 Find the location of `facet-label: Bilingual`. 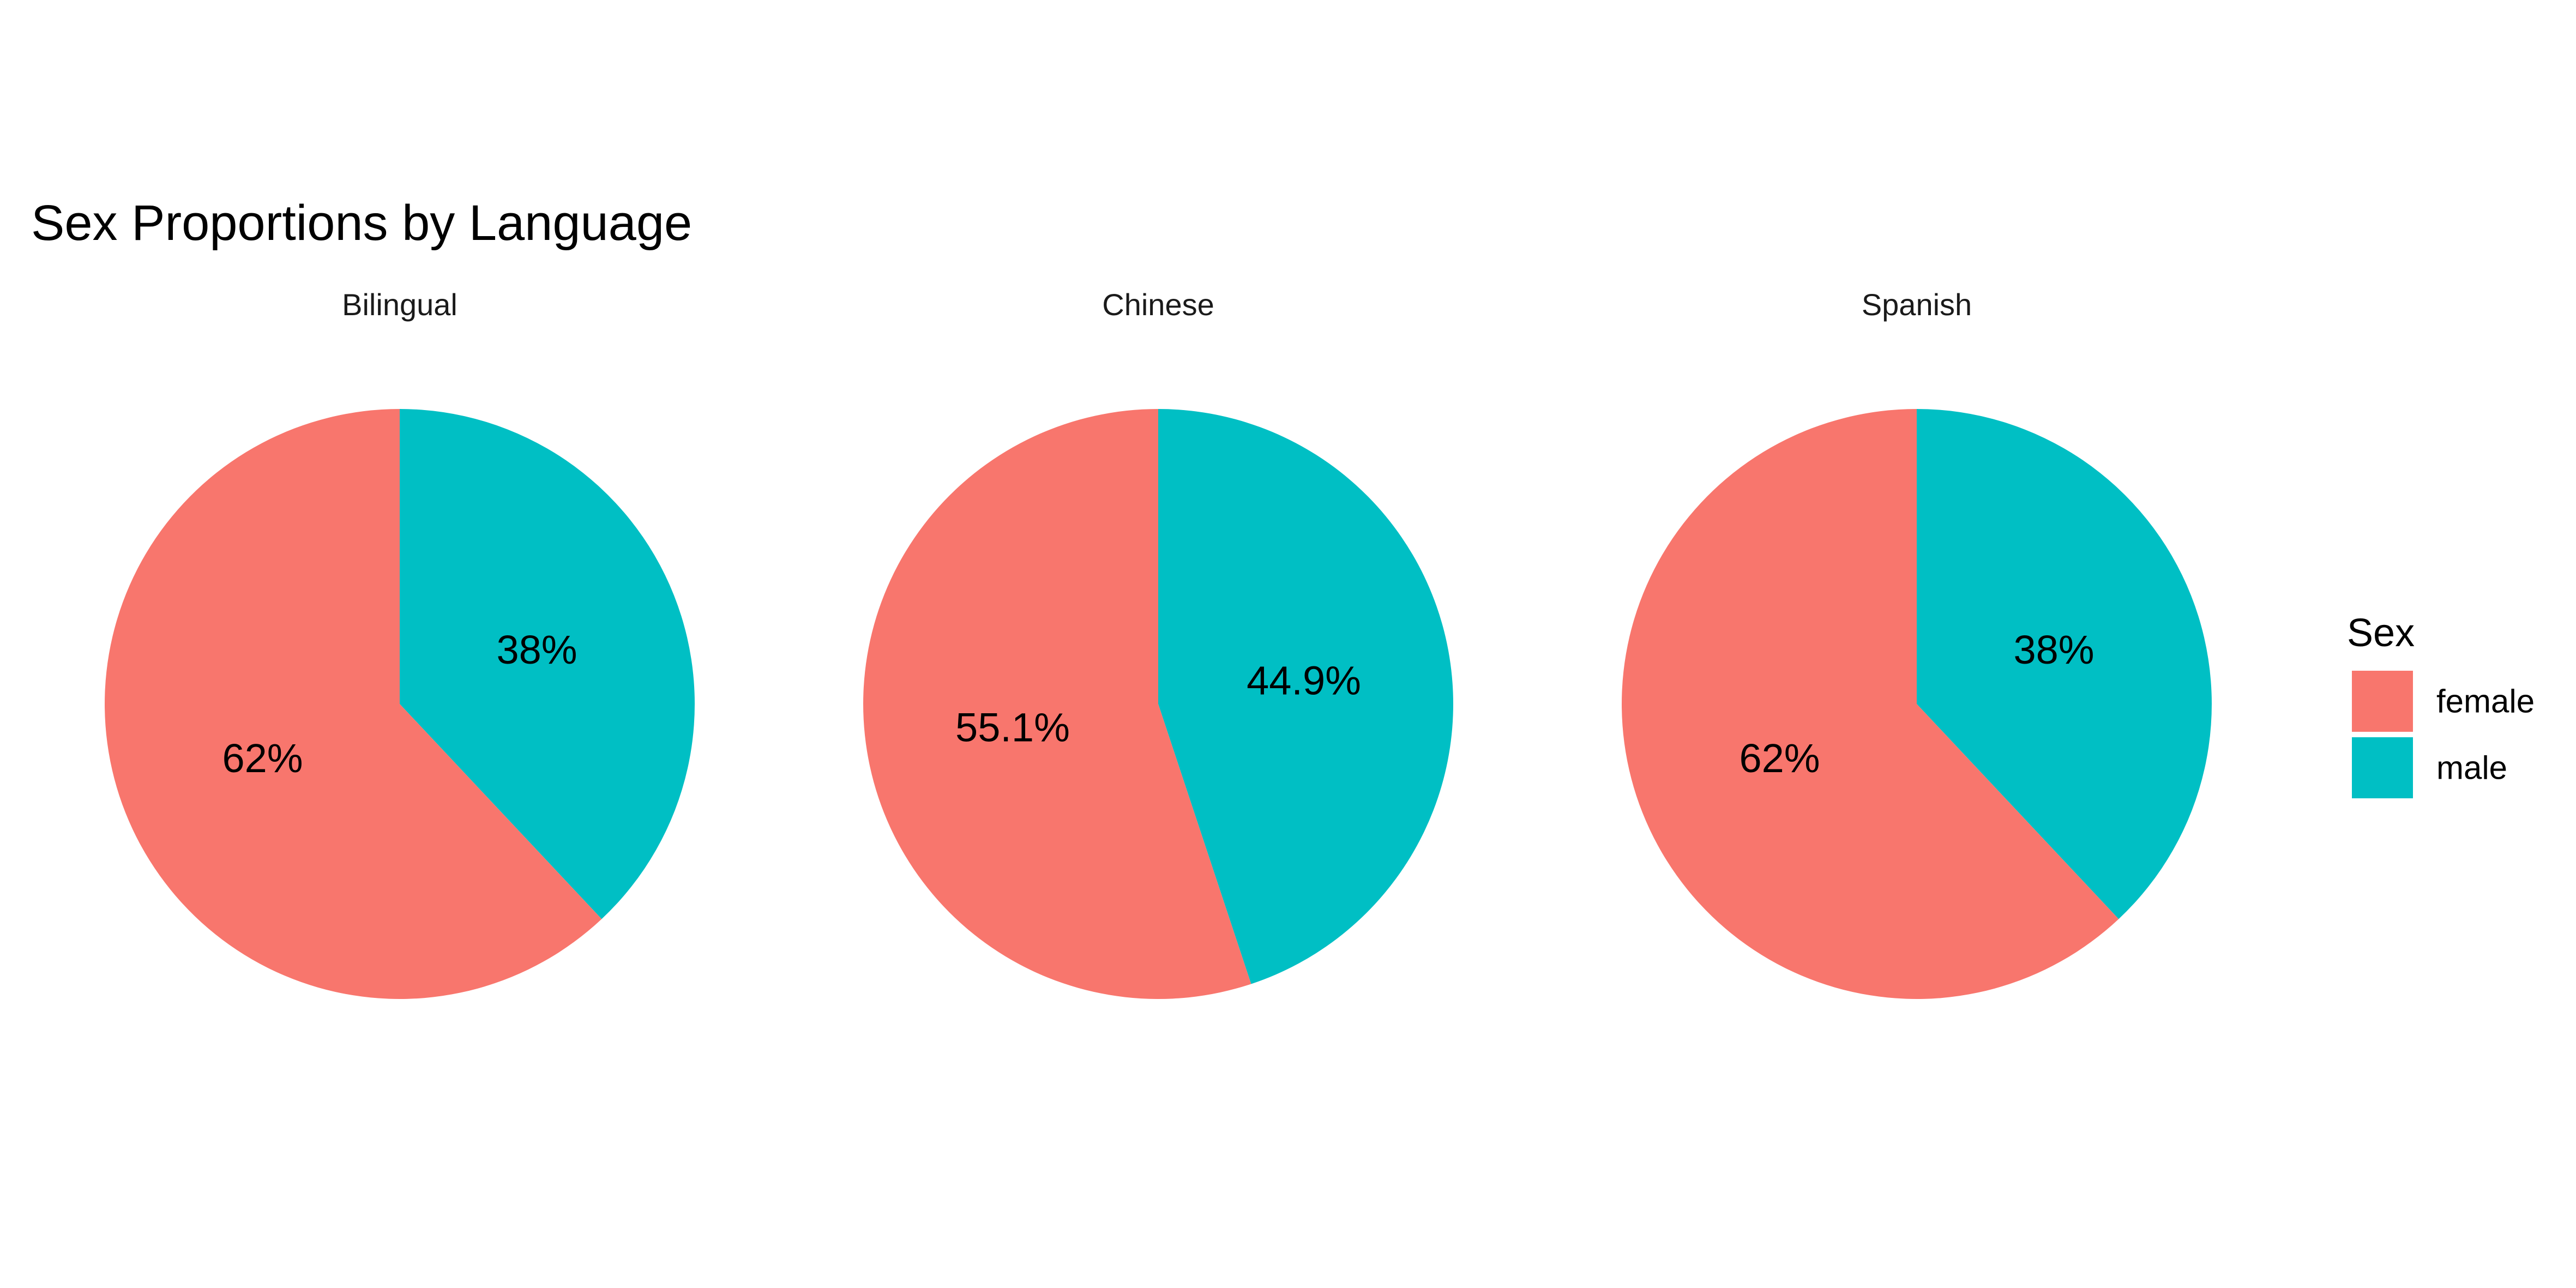

facet-label: Bilingual is located at coordinates (400, 304).